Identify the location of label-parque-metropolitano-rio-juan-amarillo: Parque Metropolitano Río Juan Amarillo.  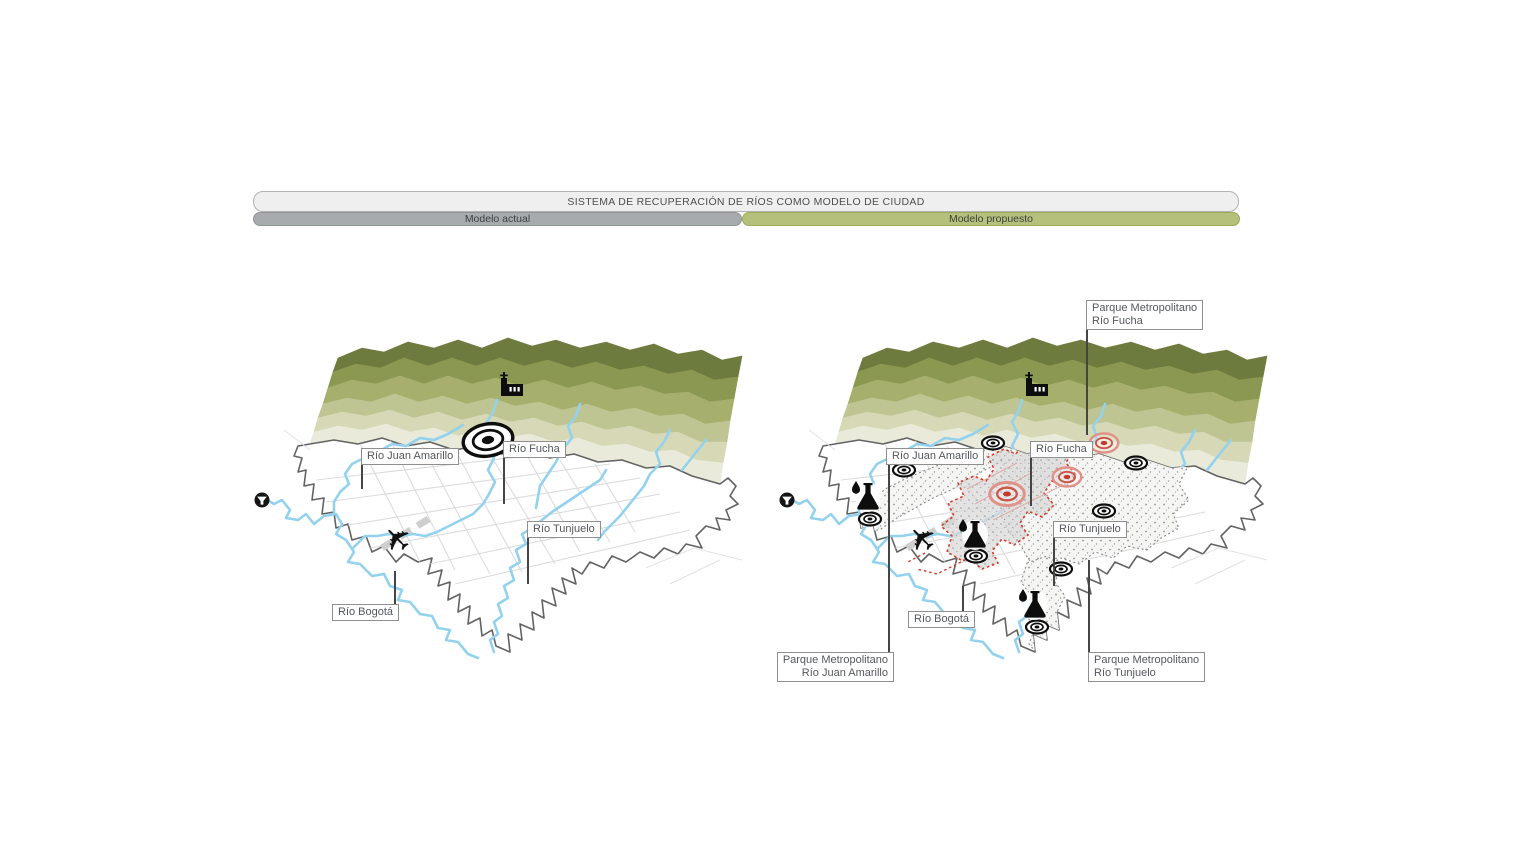
(835, 667).